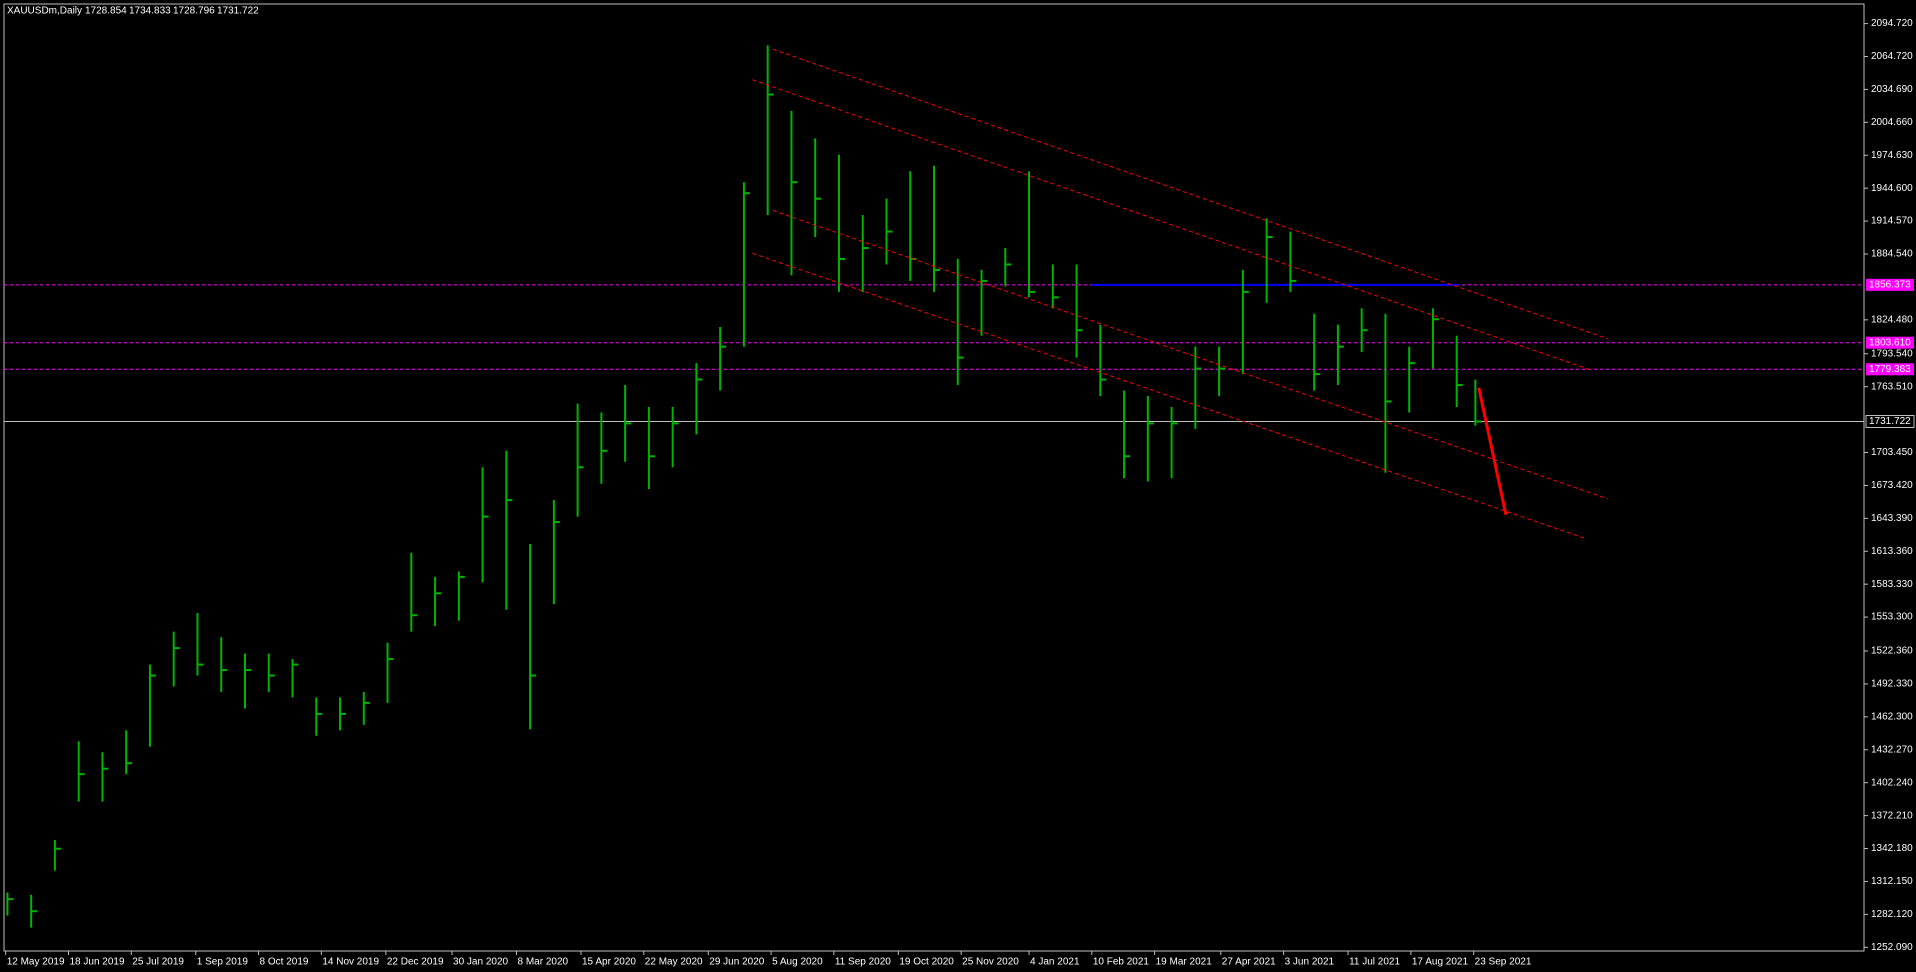 The height and width of the screenshot is (972, 1916). Describe the element at coordinates (863, 962) in the screenshot. I see `x-tick-label: 11 Sep 2020` at that location.